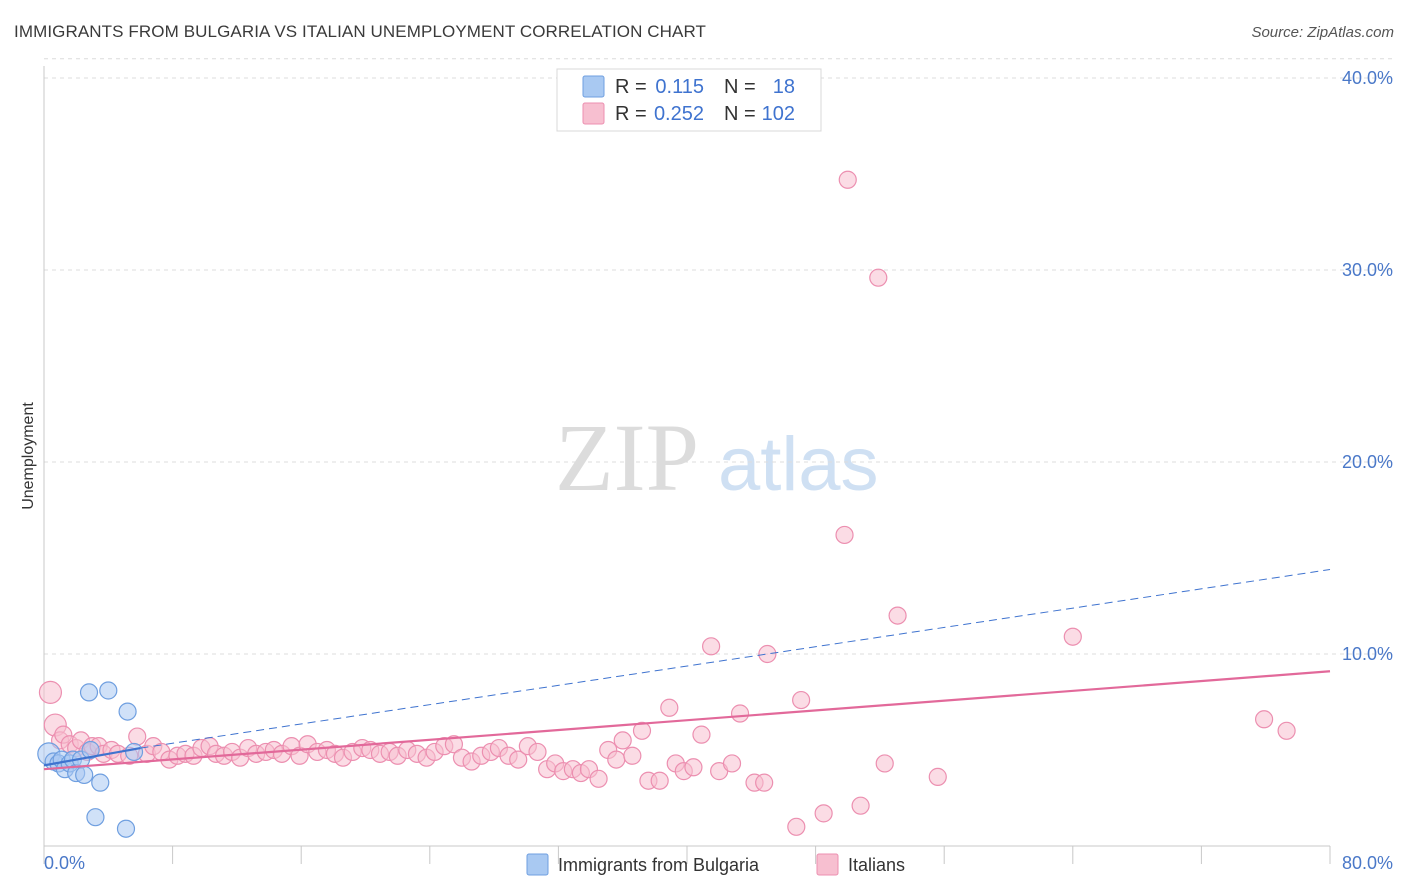  I want to click on y-tick-labels: 10.0% 20.0% 30.0% 40.0%, so click(1367, 366).